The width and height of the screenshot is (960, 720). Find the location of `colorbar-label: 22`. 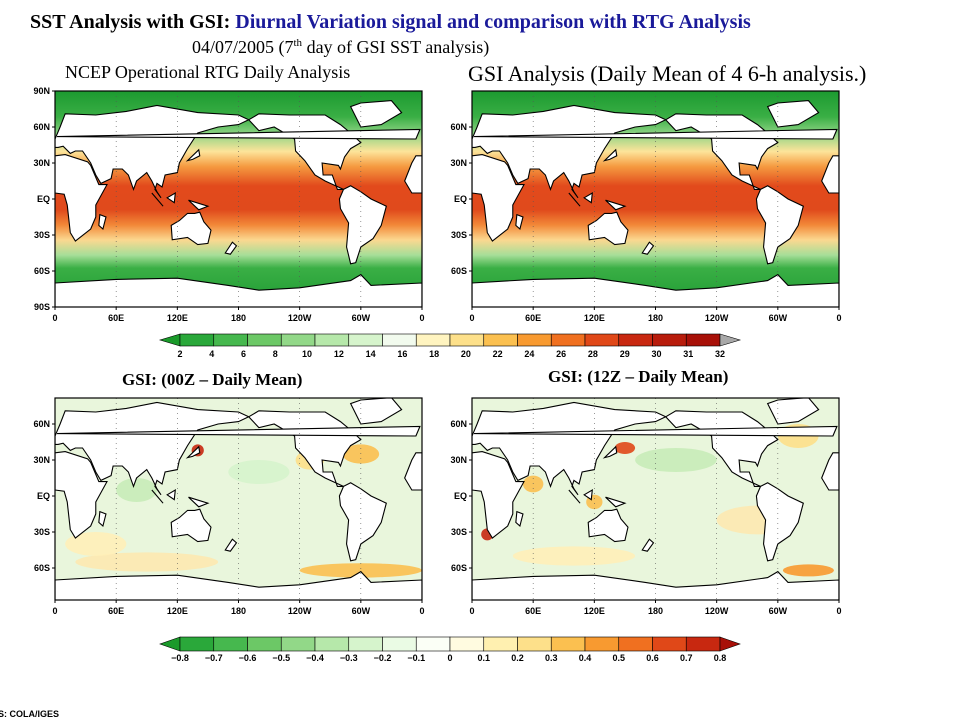

colorbar-label: 22 is located at coordinates (498, 354).